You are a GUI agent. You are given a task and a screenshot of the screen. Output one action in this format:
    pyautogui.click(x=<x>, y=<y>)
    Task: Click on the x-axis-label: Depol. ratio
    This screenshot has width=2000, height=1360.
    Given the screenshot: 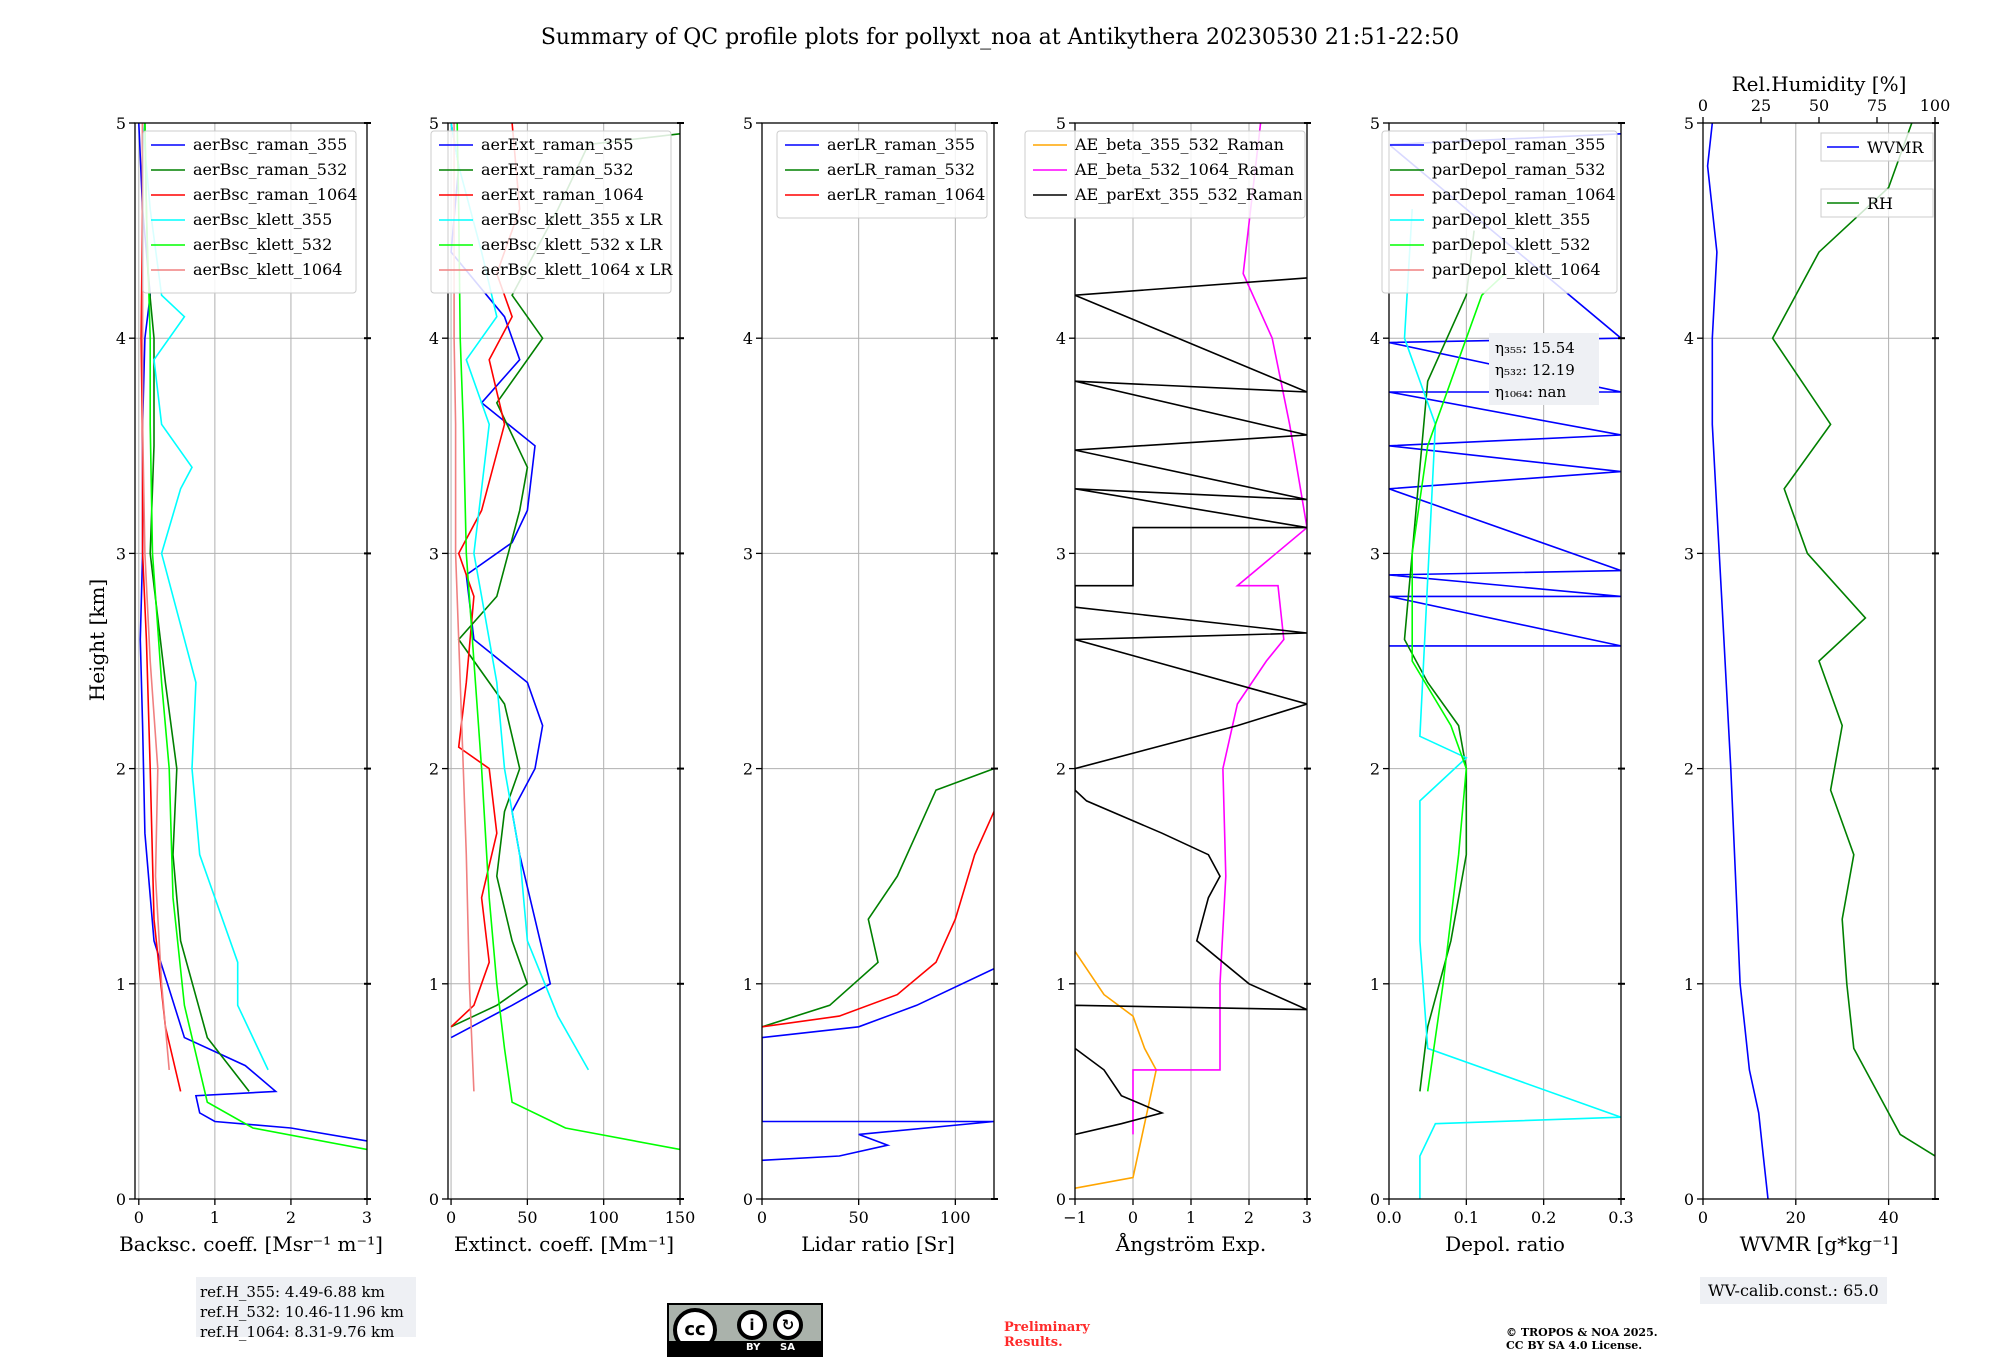 What is the action you would take?
    pyautogui.click(x=1505, y=1244)
    